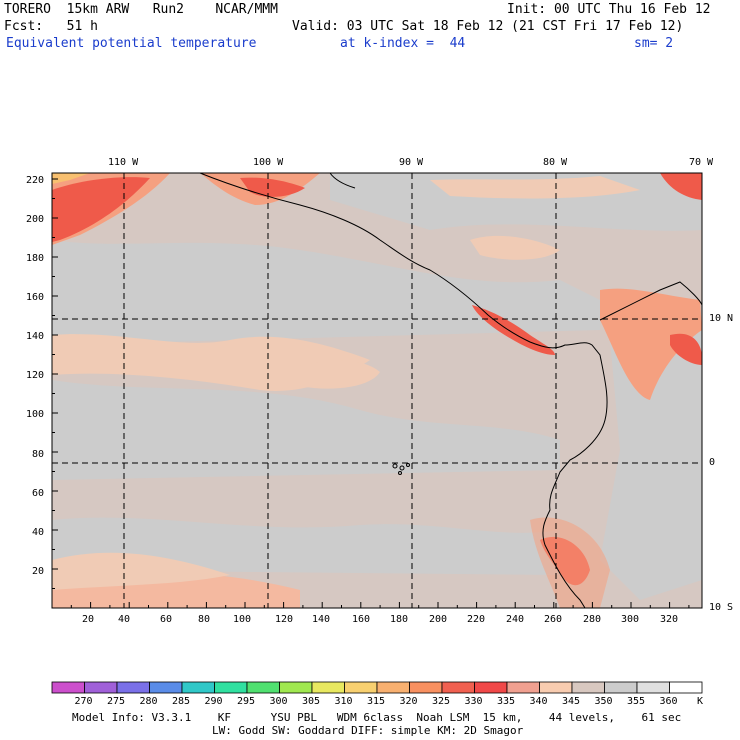 The image size is (740, 740). What do you see at coordinates (636, 701) in the screenshot?
I see `colorbar-label: 355` at bounding box center [636, 701].